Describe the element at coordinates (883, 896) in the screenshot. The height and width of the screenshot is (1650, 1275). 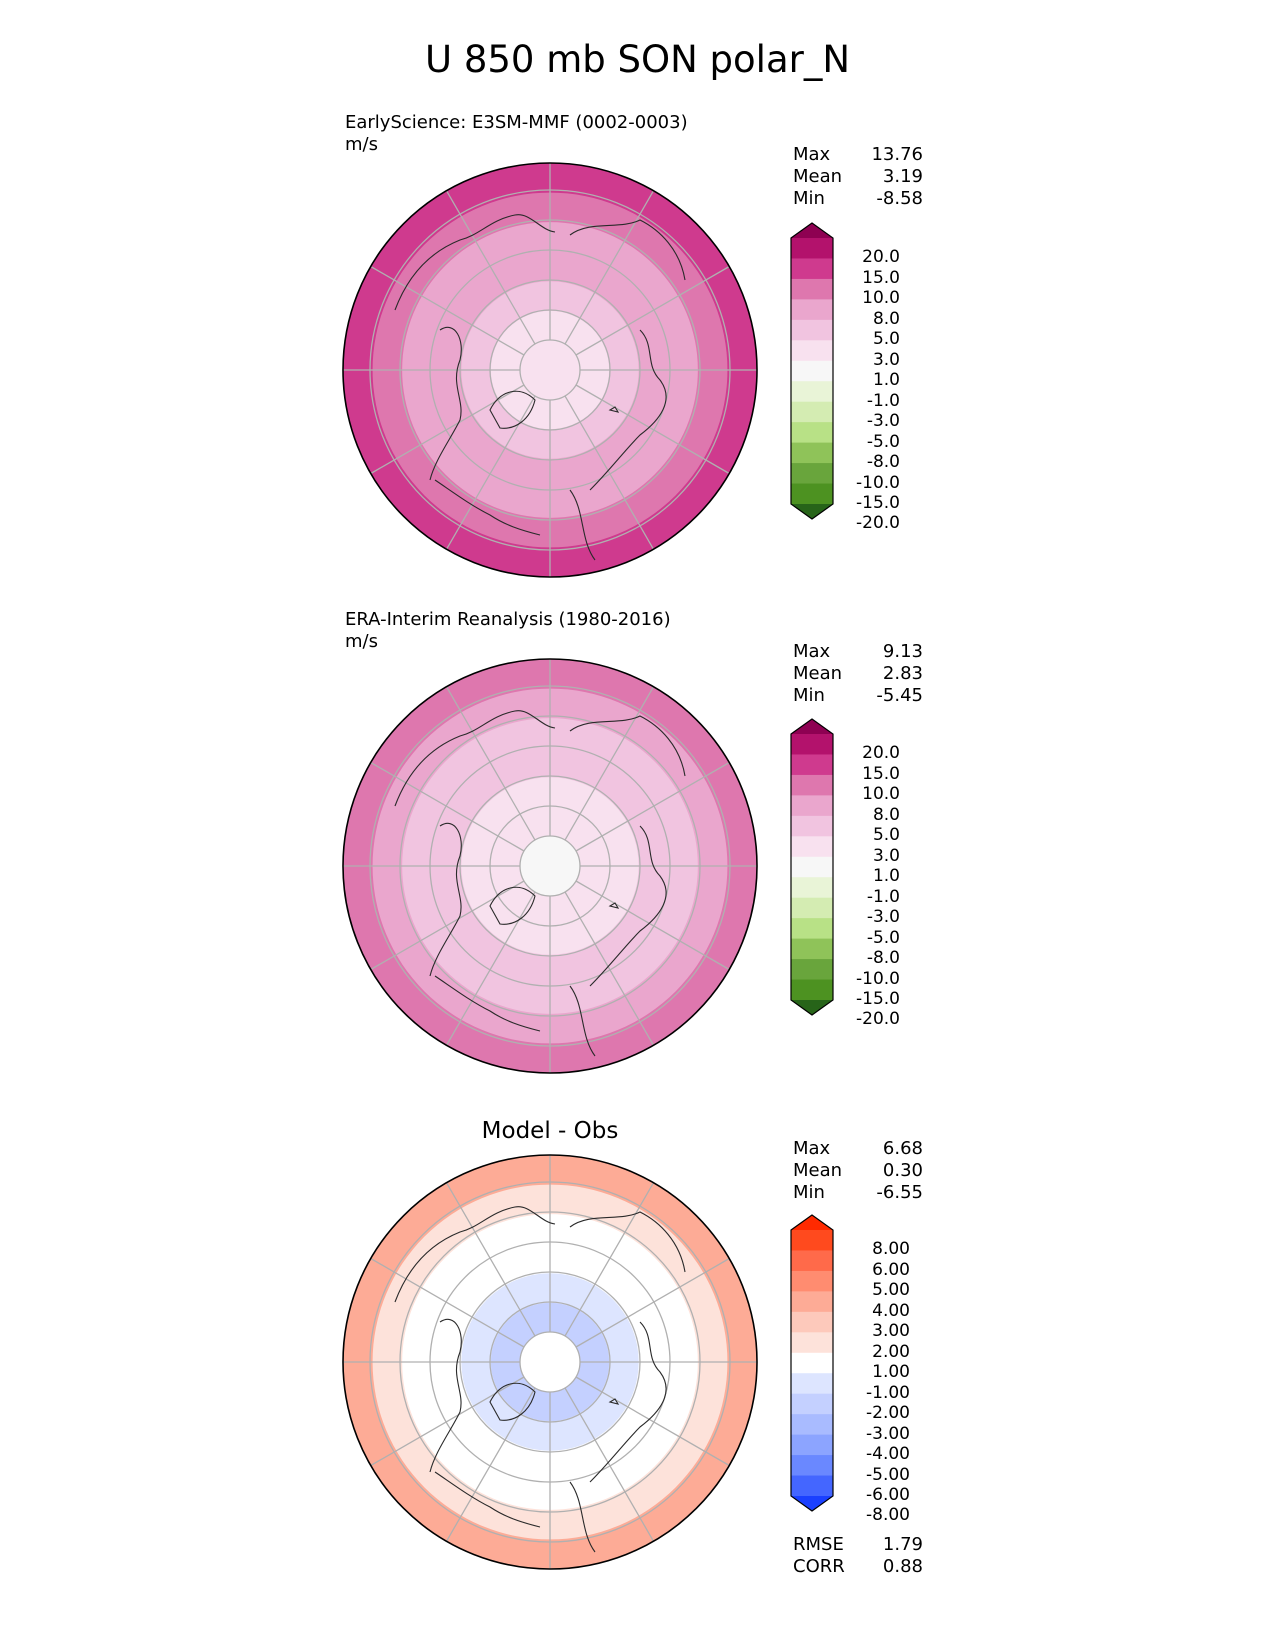
I see `colorbar-tick-label: -1.0` at that location.